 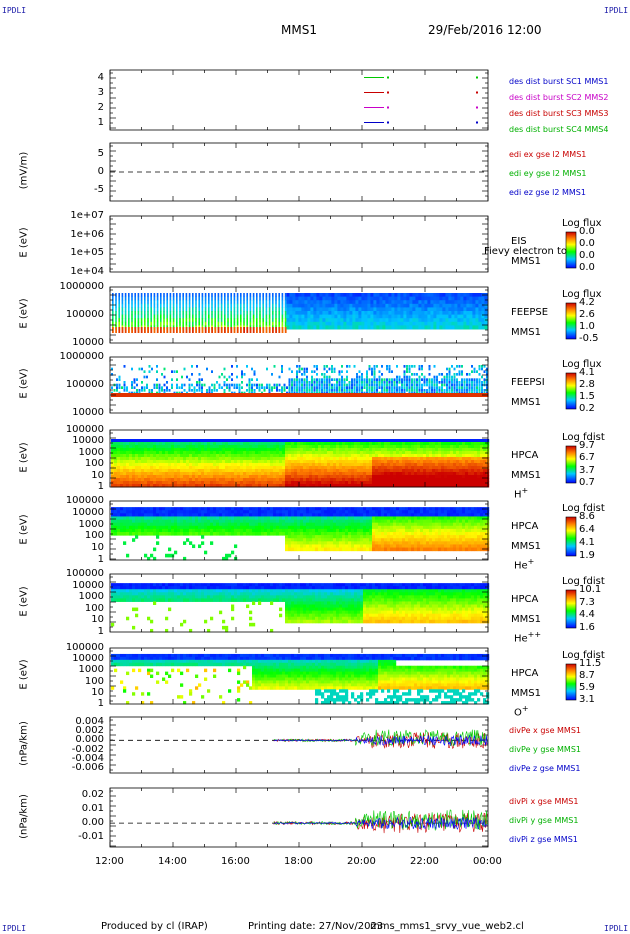 What do you see at coordinates (616, 10) in the screenshot?
I see `corner-label-top-right: IPDLI` at bounding box center [616, 10].